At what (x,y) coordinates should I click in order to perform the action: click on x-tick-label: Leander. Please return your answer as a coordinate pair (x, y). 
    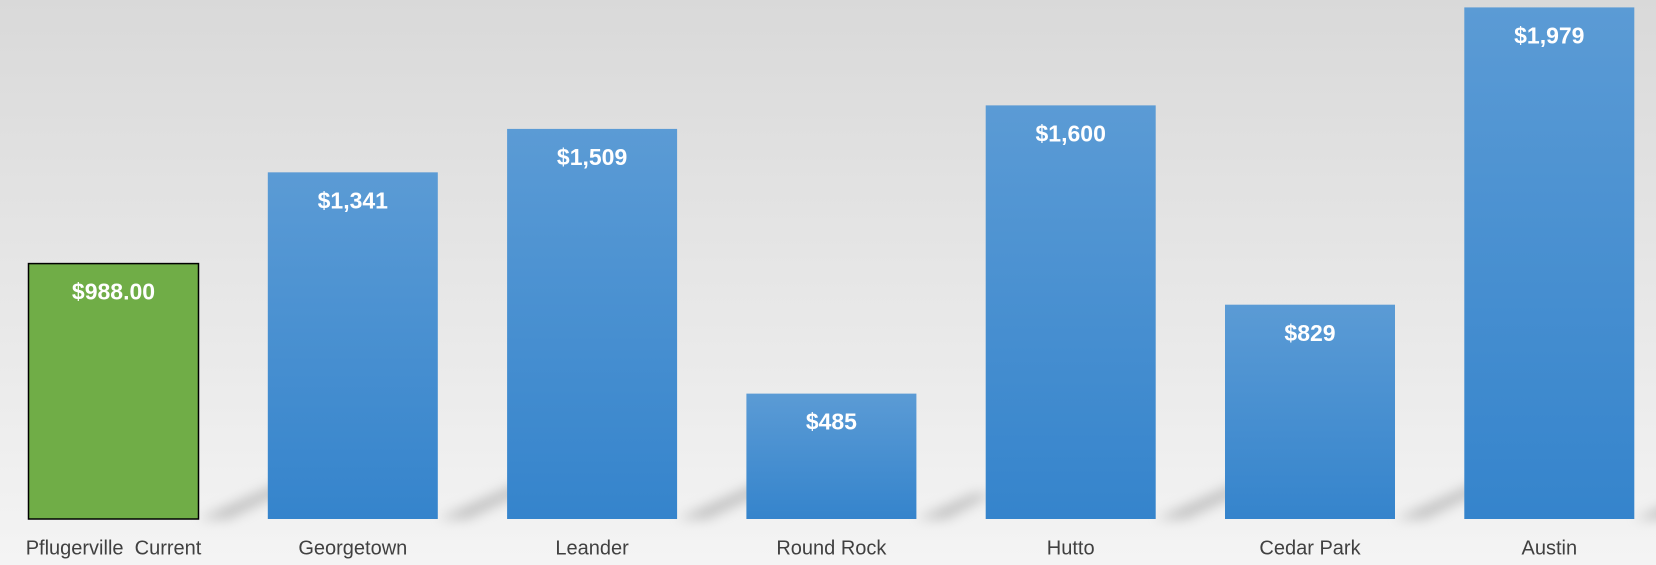
    Looking at the image, I should click on (592, 548).